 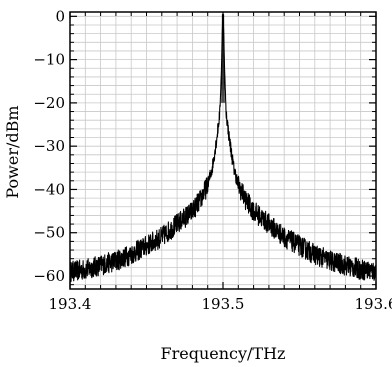 What do you see at coordinates (49, 276) in the screenshot?
I see `y-tick-label: −60` at bounding box center [49, 276].